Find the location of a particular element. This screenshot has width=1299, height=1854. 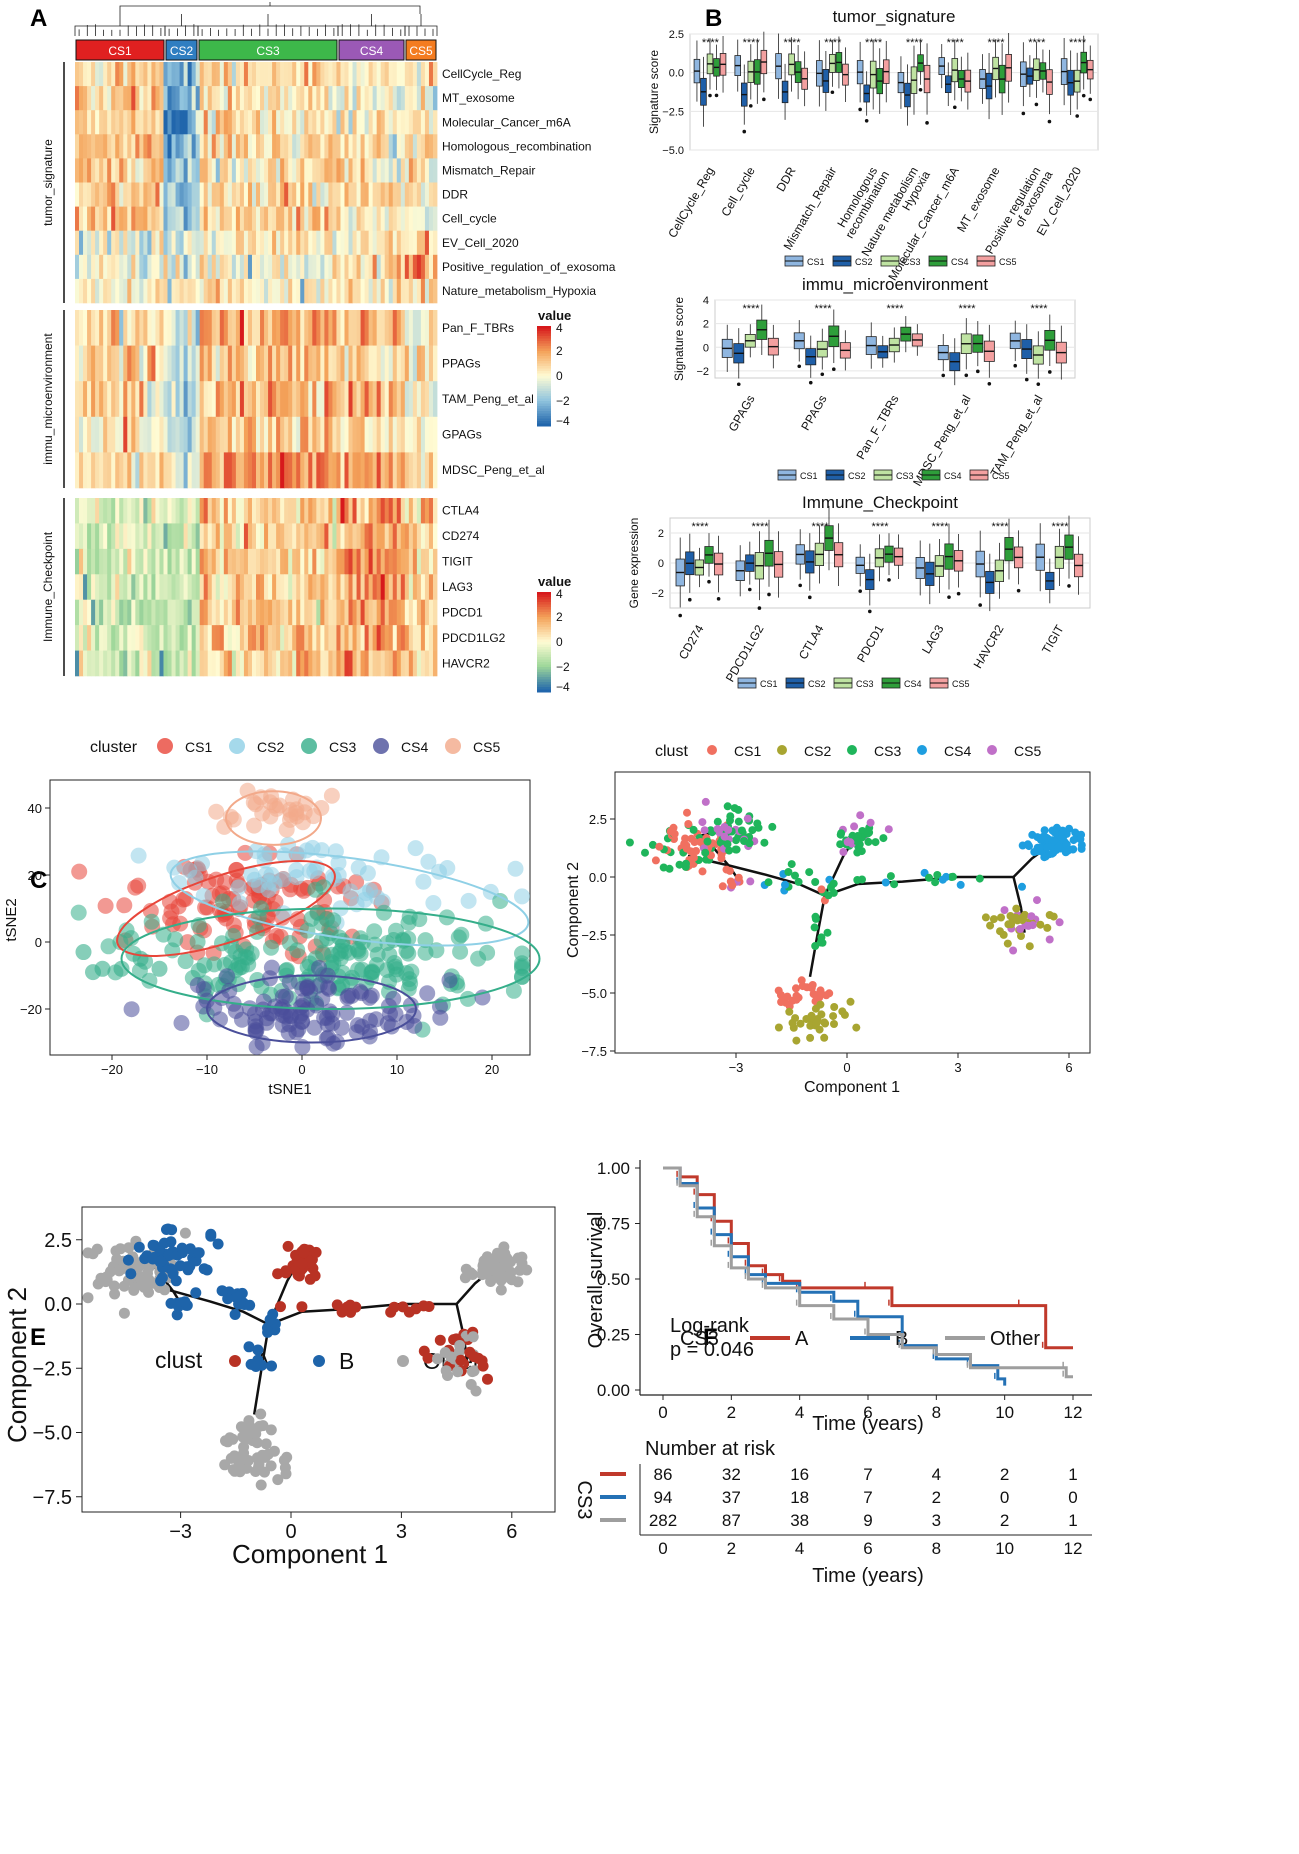

legend-tick-2: 0 is located at coordinates (559, 642).